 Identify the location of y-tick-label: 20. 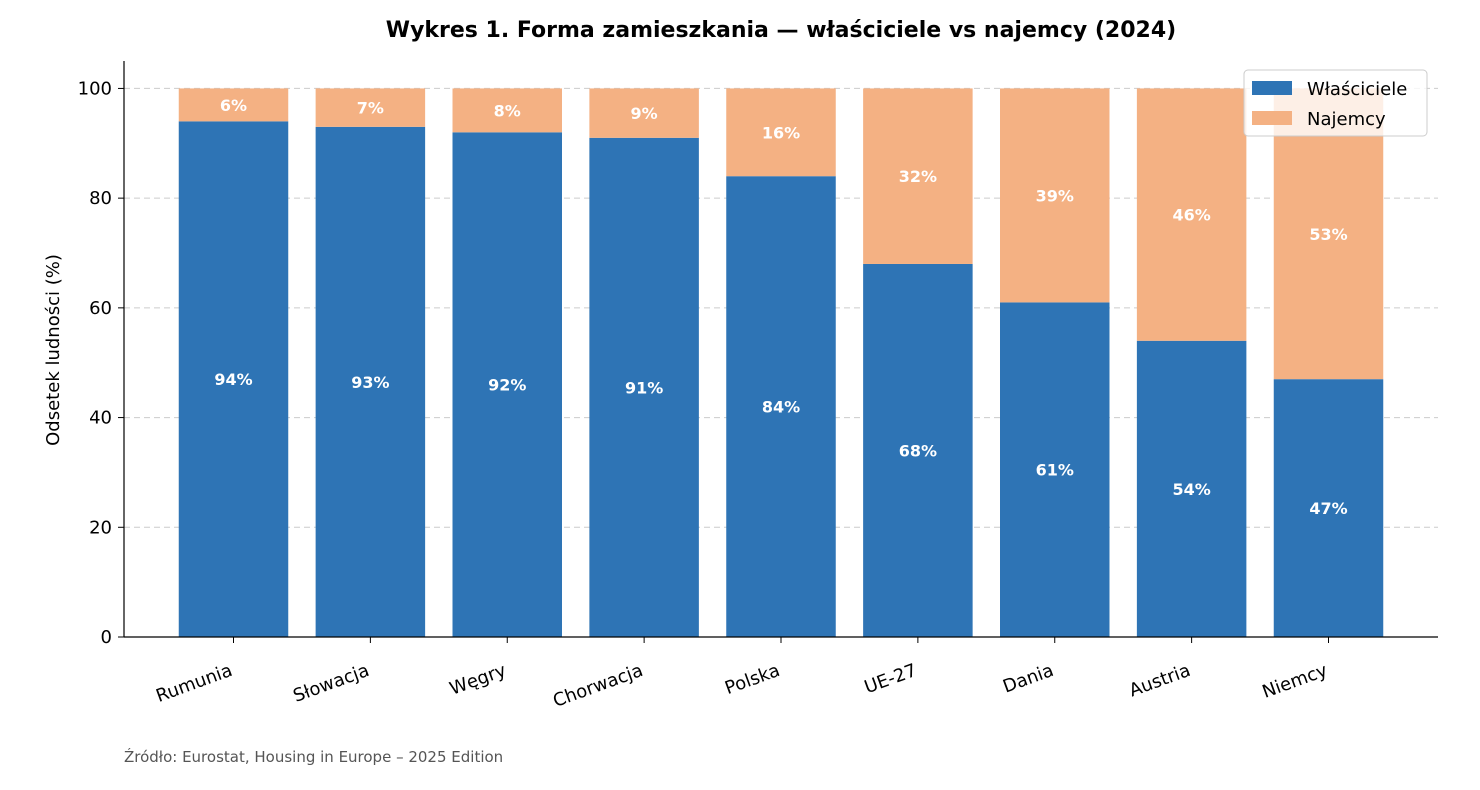
(100, 527).